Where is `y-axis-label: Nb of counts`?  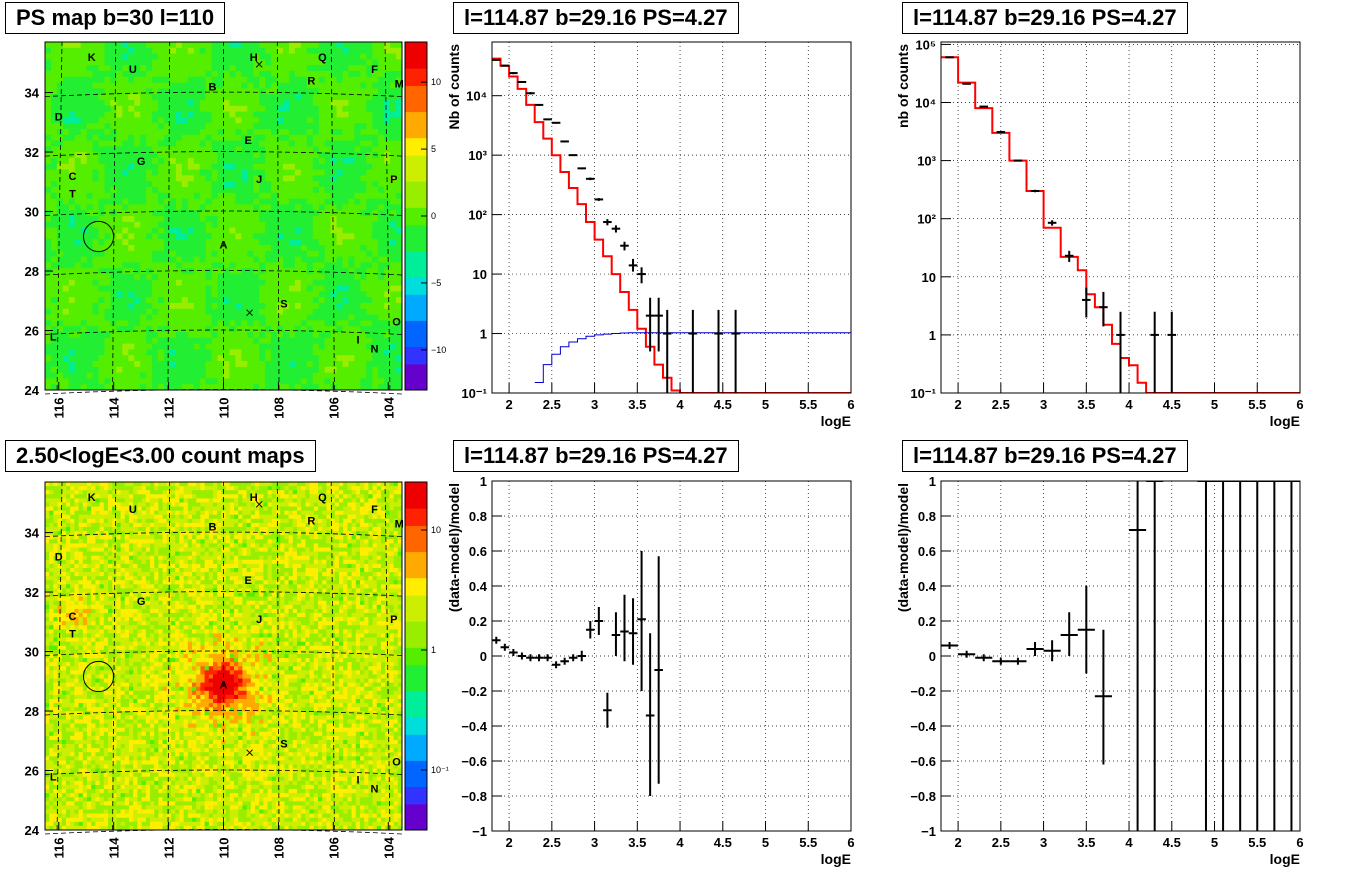 y-axis-label: Nb of counts is located at coordinates (454, 87).